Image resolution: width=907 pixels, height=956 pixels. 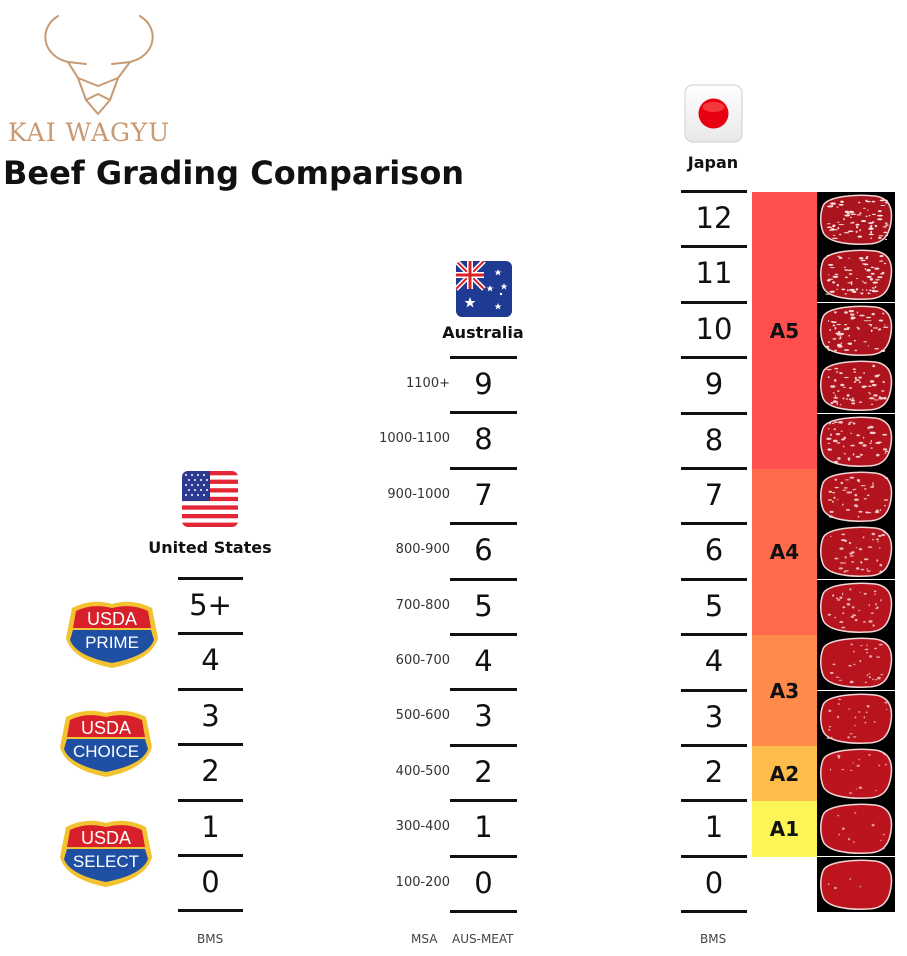 I want to click on grade-band-label: A1, so click(x=784, y=829).